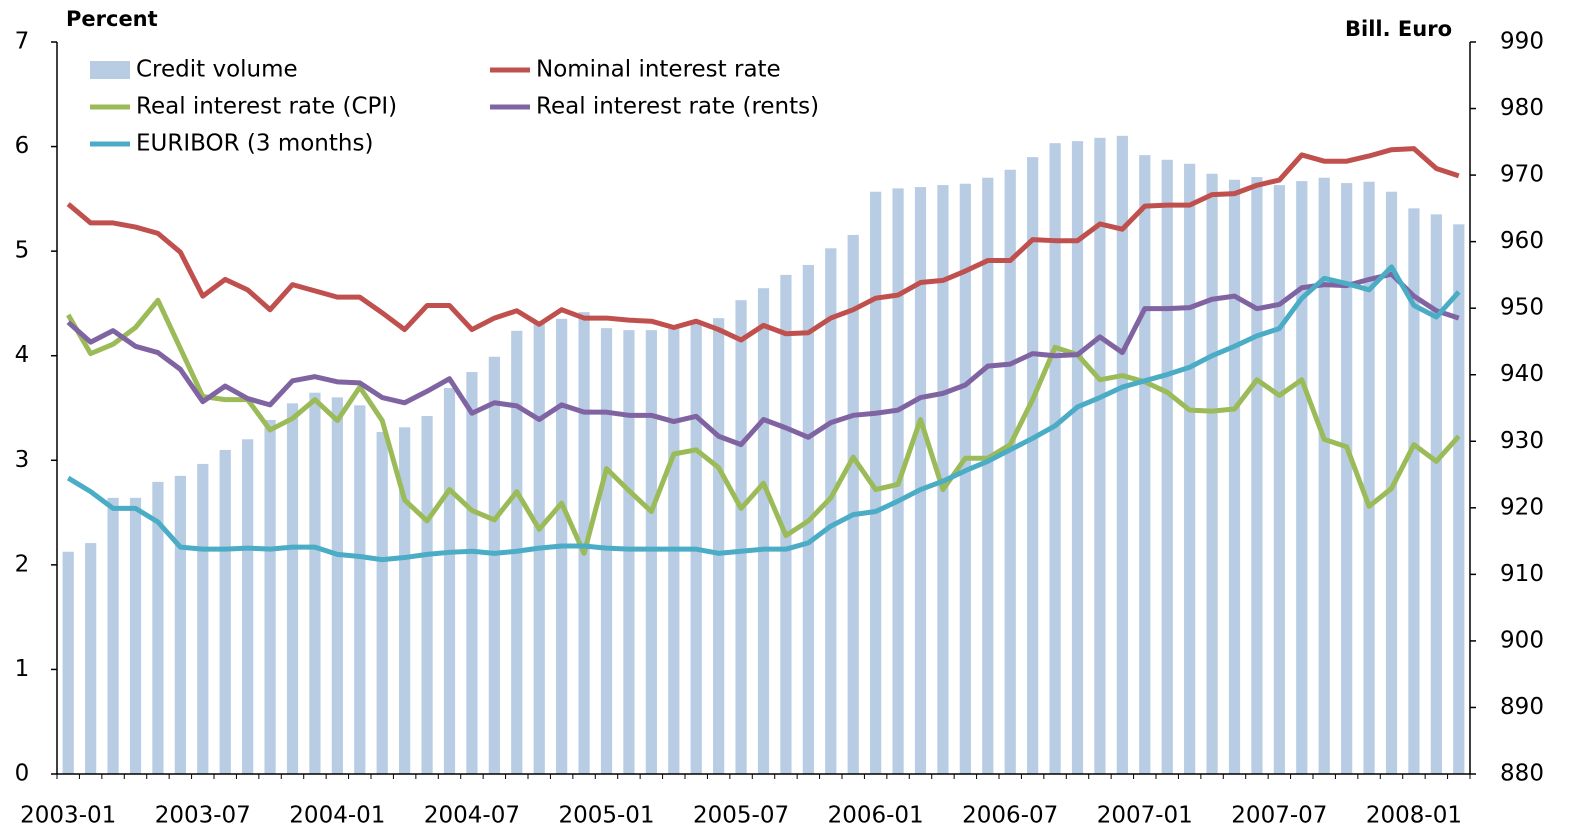 The image size is (1570, 836). I want to click on y-tick-label: 3, so click(22, 460).